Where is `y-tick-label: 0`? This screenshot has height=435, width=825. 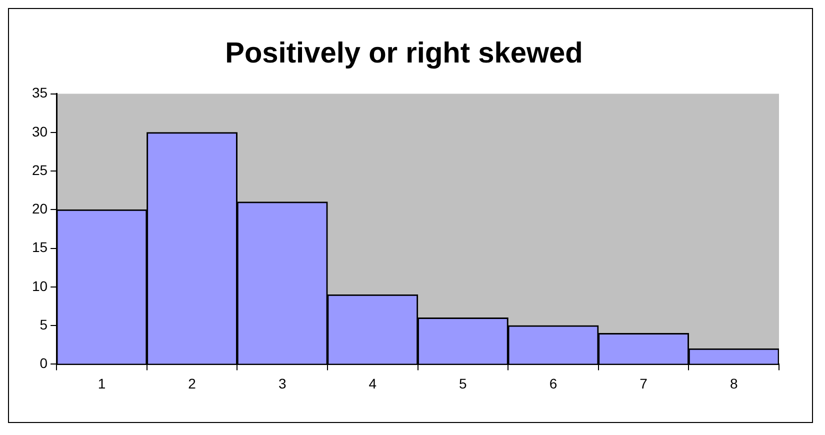 y-tick-label: 0 is located at coordinates (44, 363).